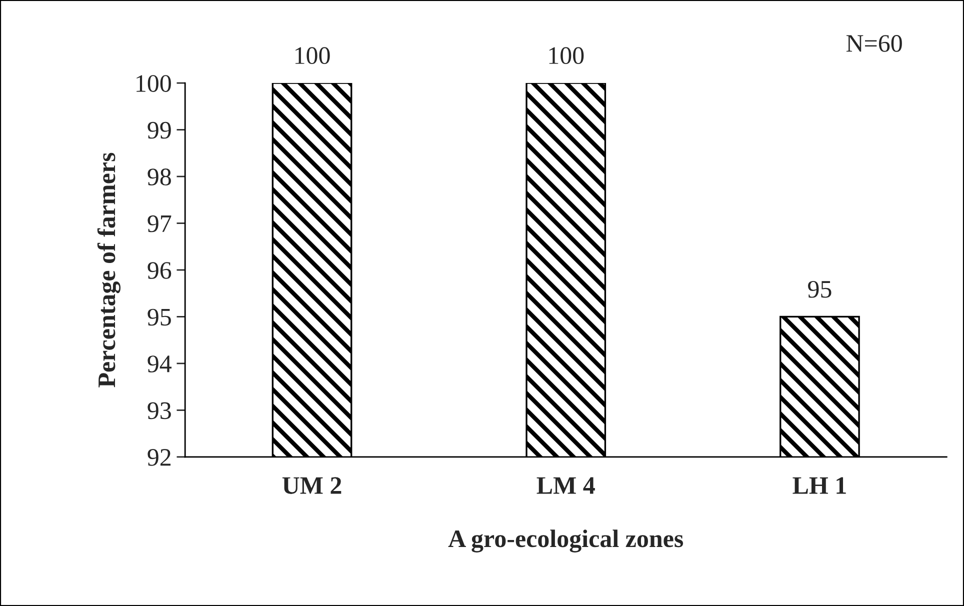  What do you see at coordinates (159, 457) in the screenshot?
I see `y-tick-label: 92` at bounding box center [159, 457].